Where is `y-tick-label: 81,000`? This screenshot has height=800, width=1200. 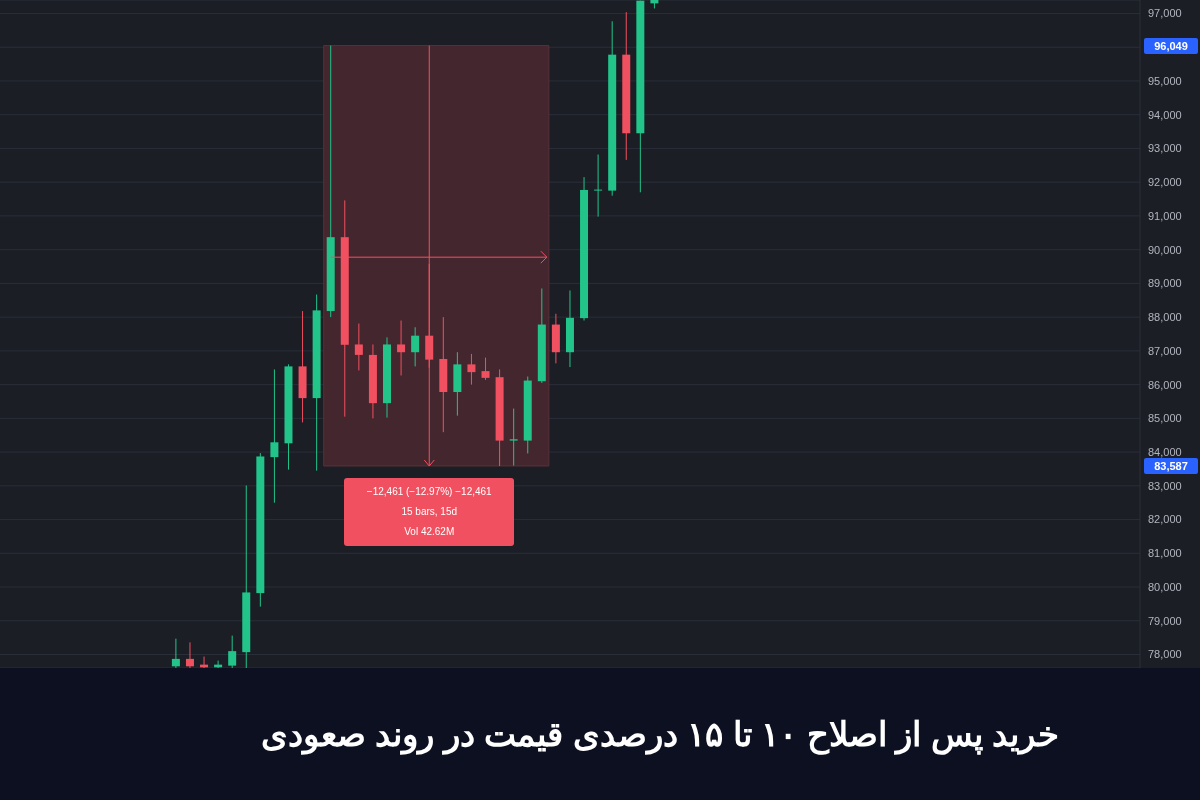
y-tick-label: 81,000 is located at coordinates (1165, 553).